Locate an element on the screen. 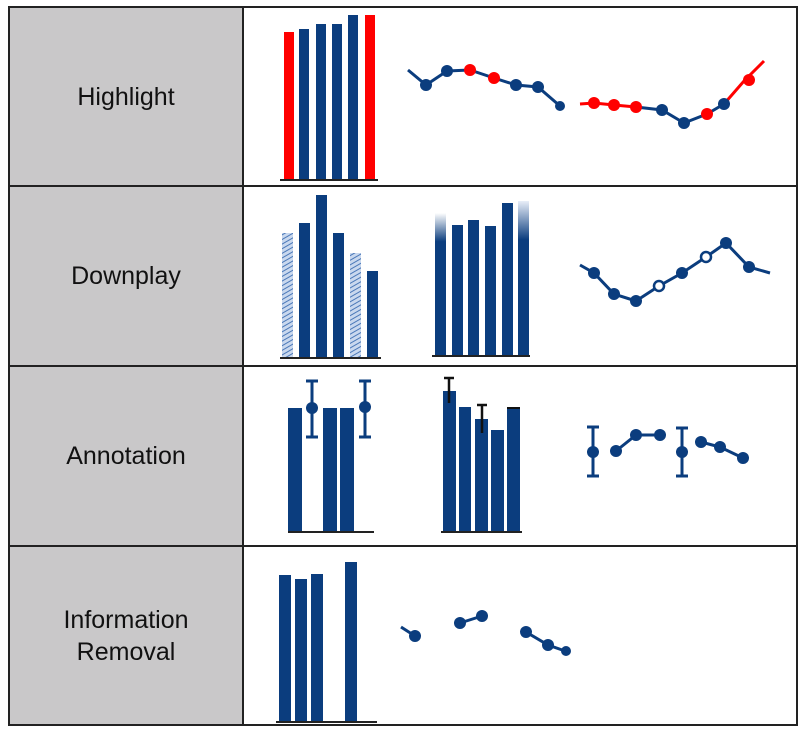 The height and width of the screenshot is (732, 806). downplay-bar-chart is located at coordinates (330, 277).